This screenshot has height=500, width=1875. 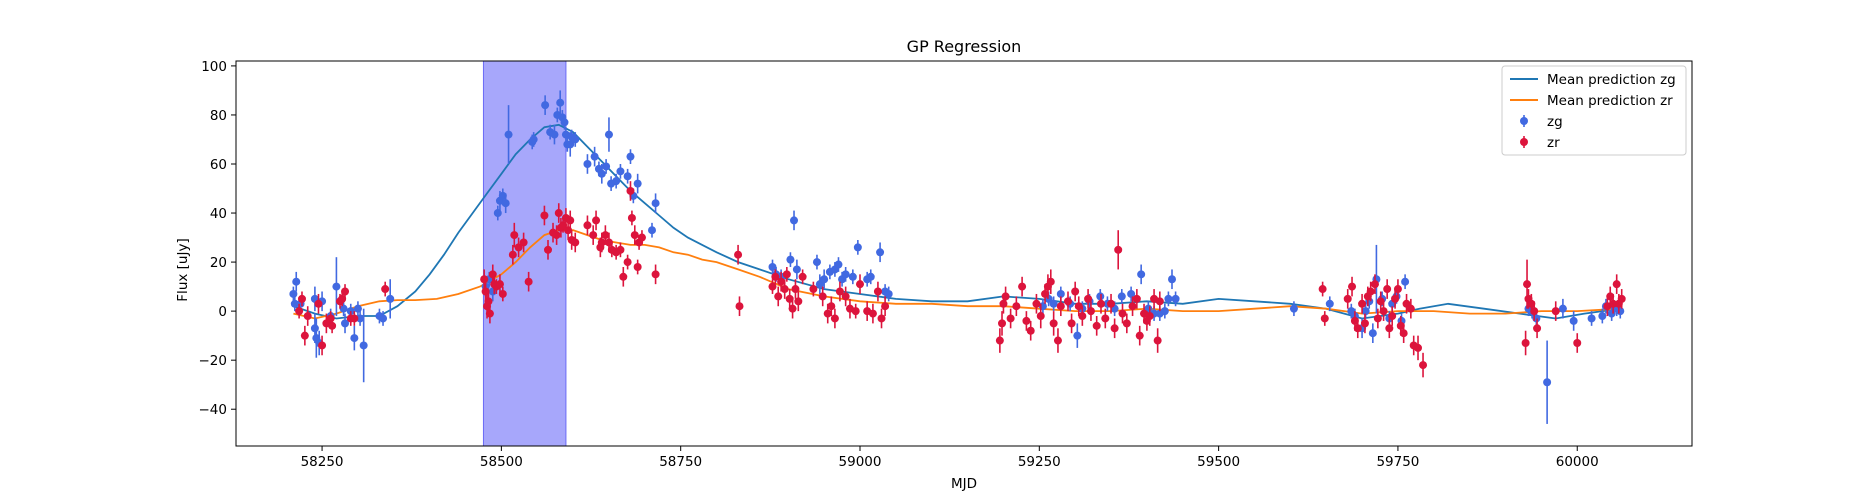 What do you see at coordinates (1524, 142) in the screenshot?
I see `legend-swatch-marker` at bounding box center [1524, 142].